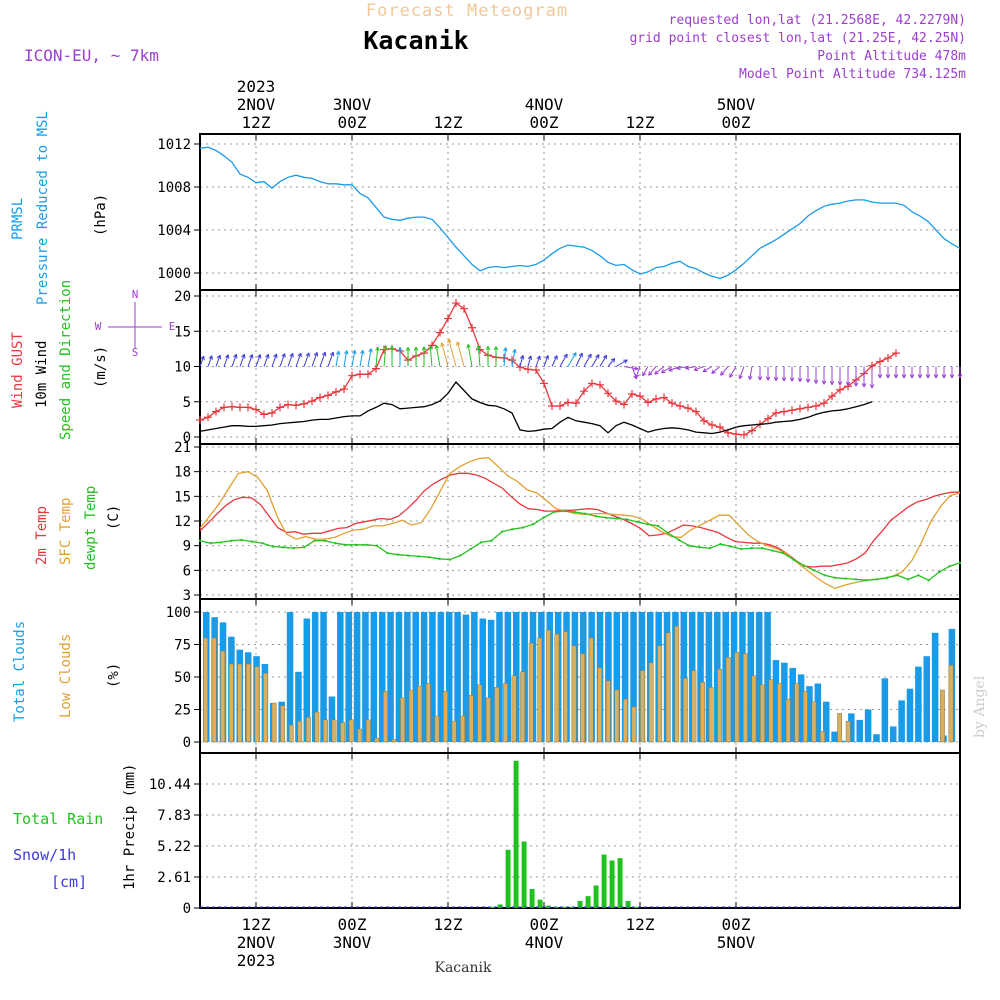  I want to click on compass-e: E, so click(172, 326).